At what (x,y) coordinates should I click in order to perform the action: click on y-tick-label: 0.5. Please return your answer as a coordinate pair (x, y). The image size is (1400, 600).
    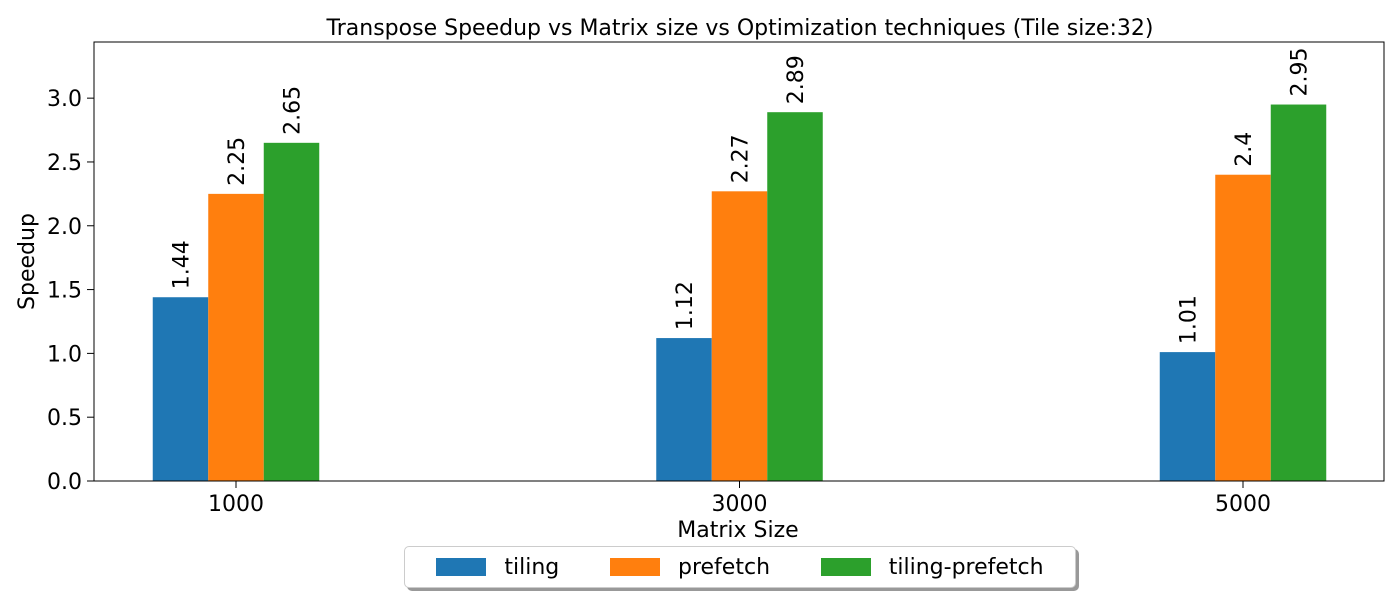
    Looking at the image, I should click on (64, 418).